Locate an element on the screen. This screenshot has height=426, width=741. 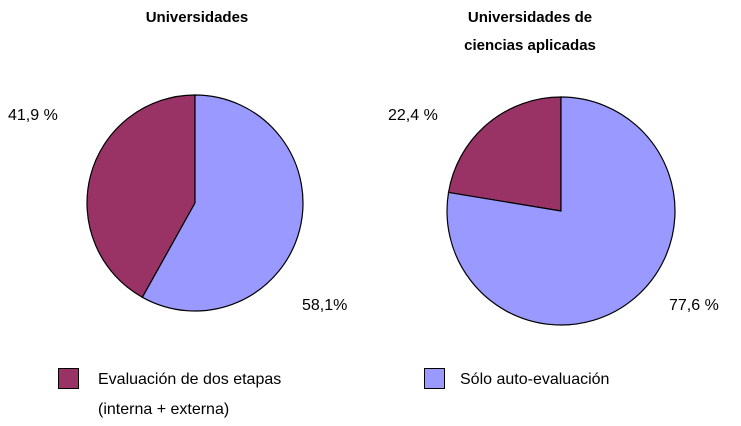
value-label: 58,1% is located at coordinates (325, 305).